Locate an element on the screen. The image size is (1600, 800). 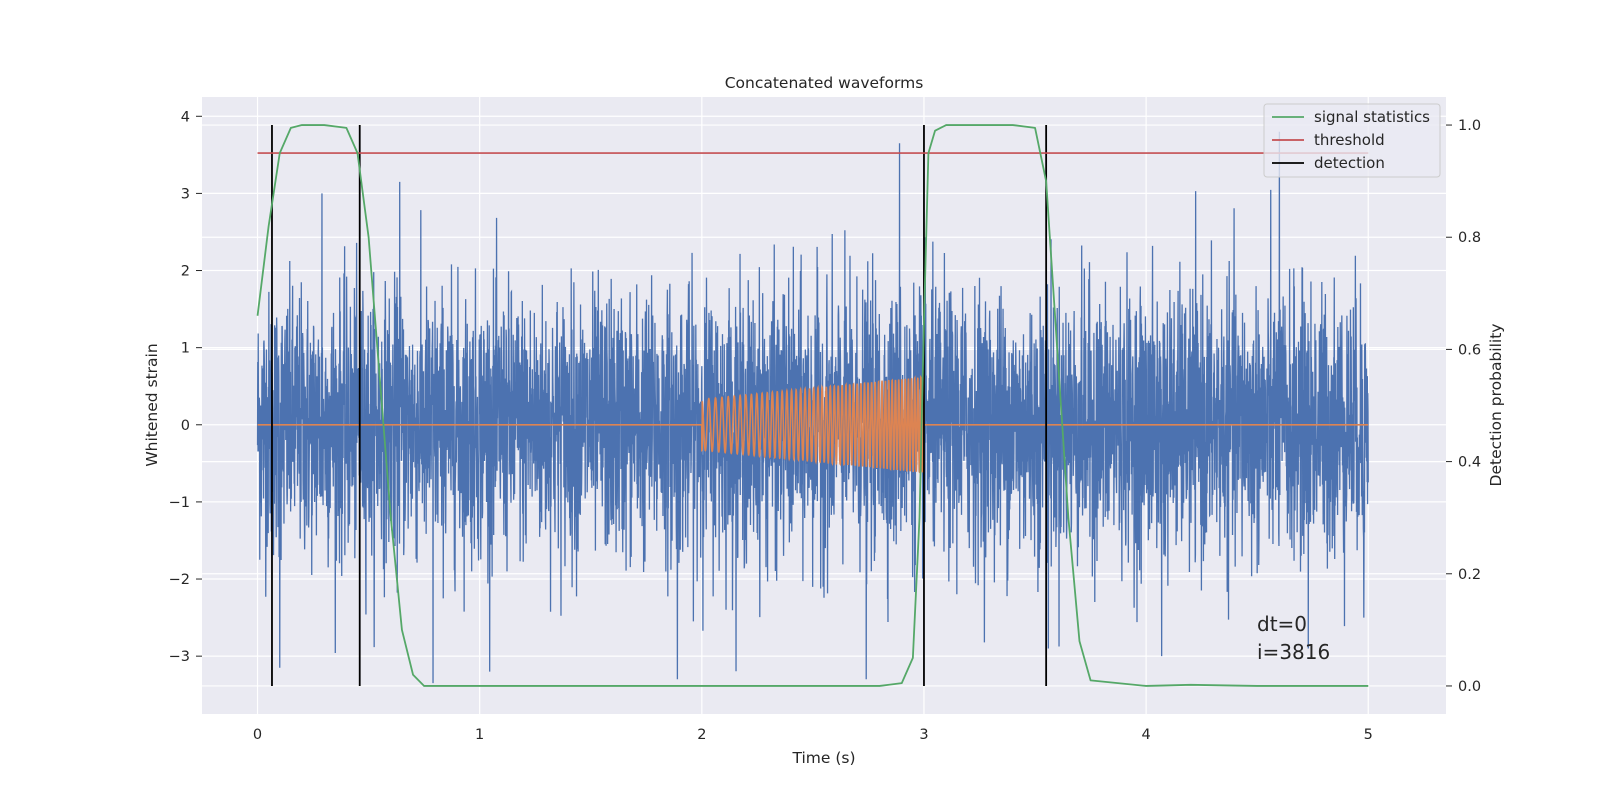
x-tick-label: 3 is located at coordinates (923, 735).